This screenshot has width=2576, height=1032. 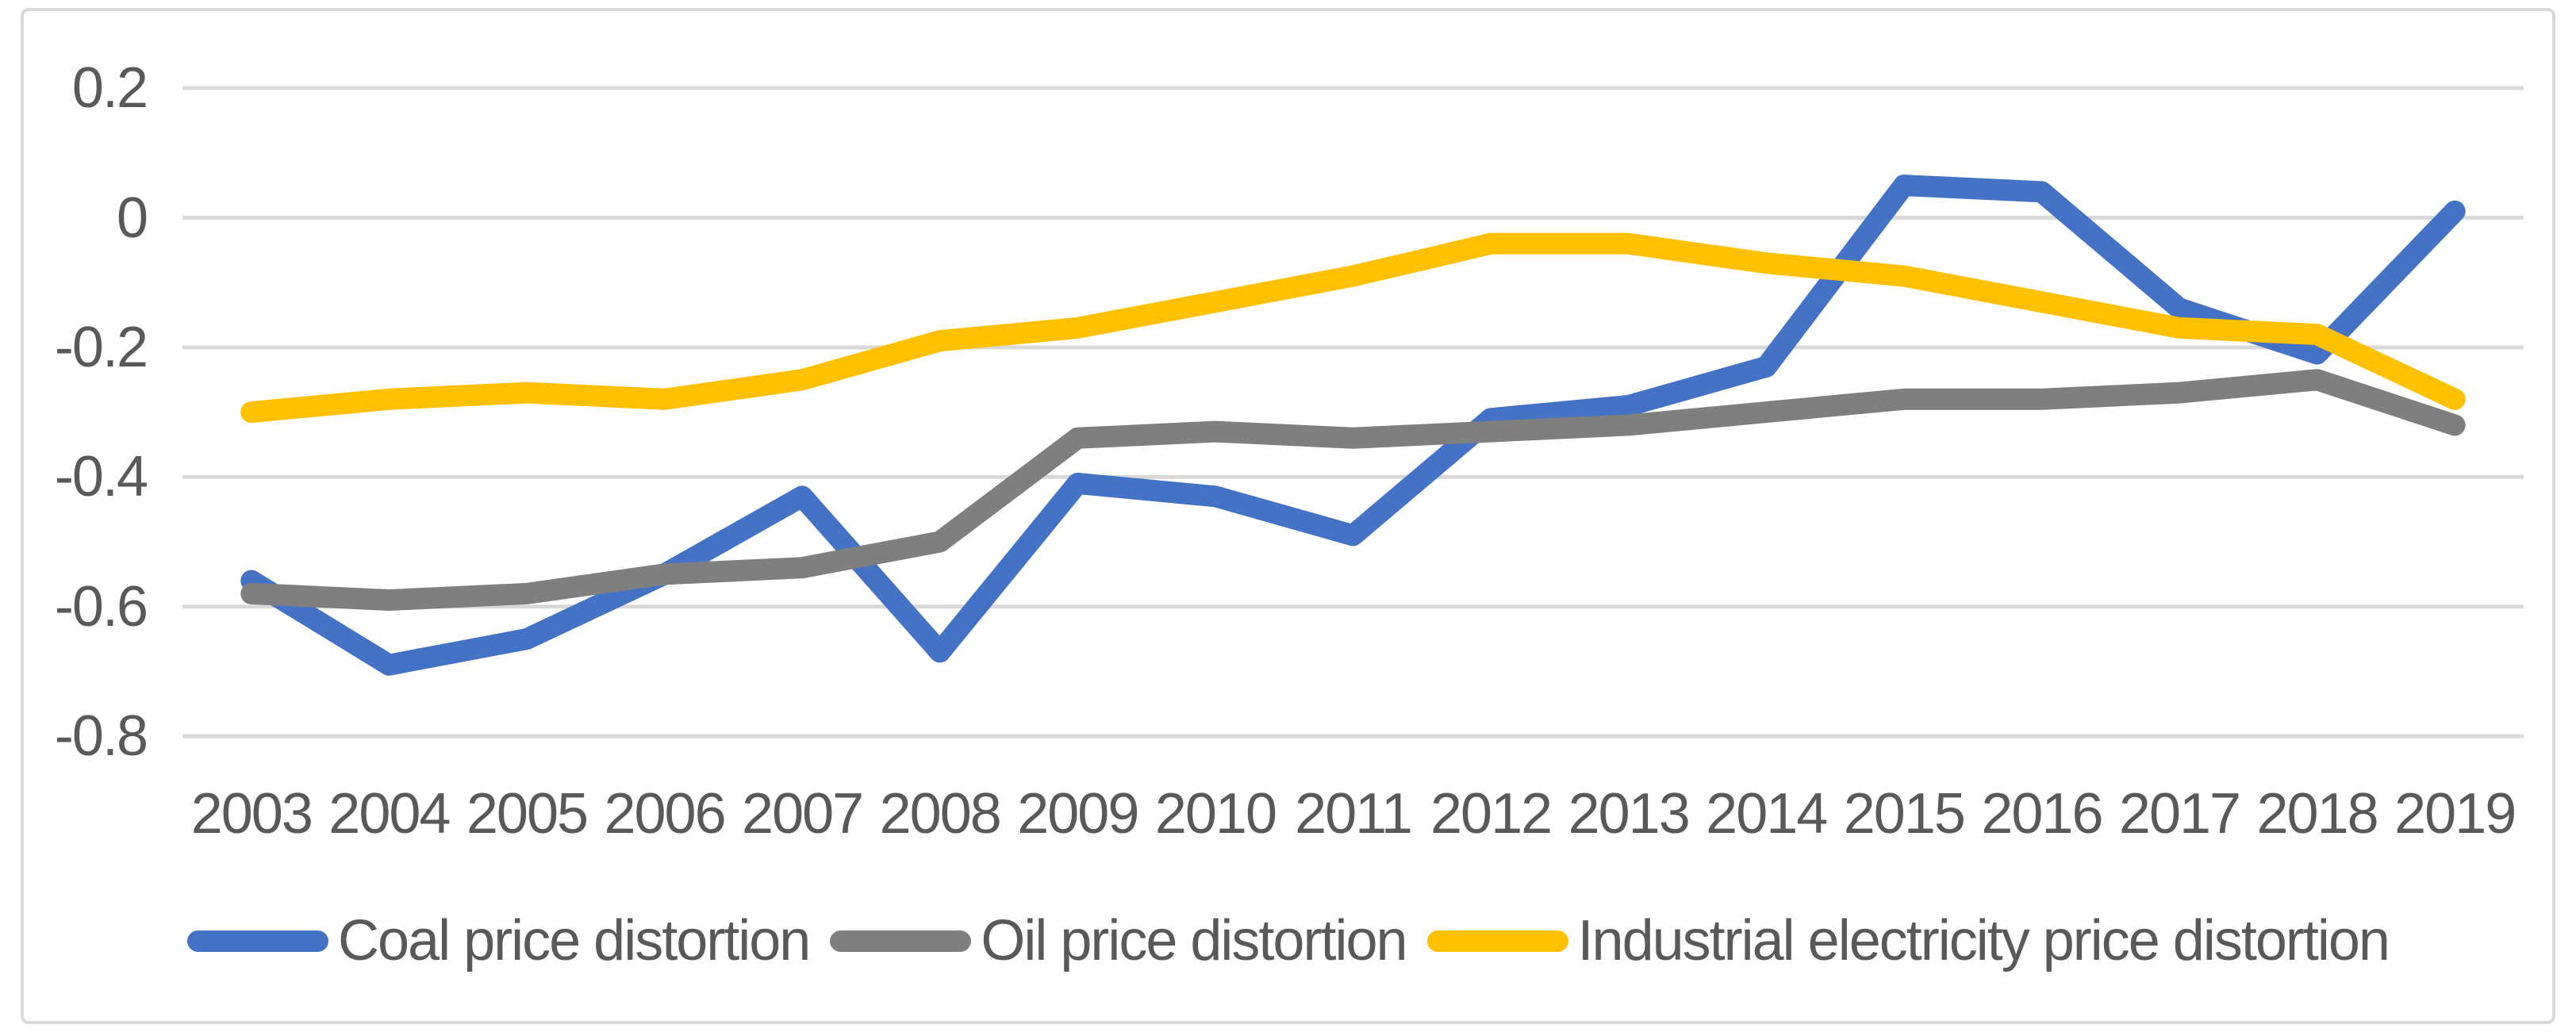 I want to click on x-axis-tick-label: 2012, so click(x=1491, y=814).